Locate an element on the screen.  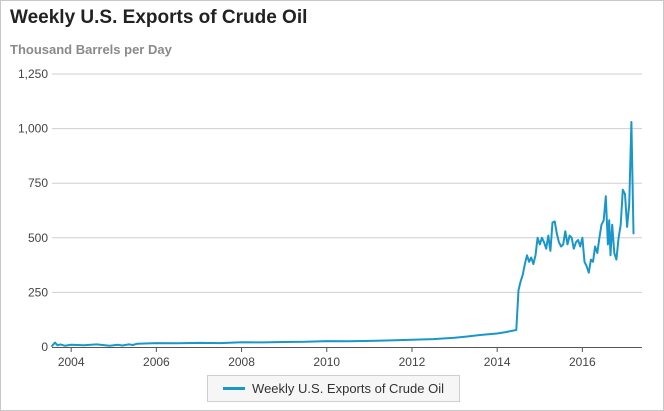
legend-label: Weekly U.S. Exports of Crude Oil is located at coordinates (348, 388).